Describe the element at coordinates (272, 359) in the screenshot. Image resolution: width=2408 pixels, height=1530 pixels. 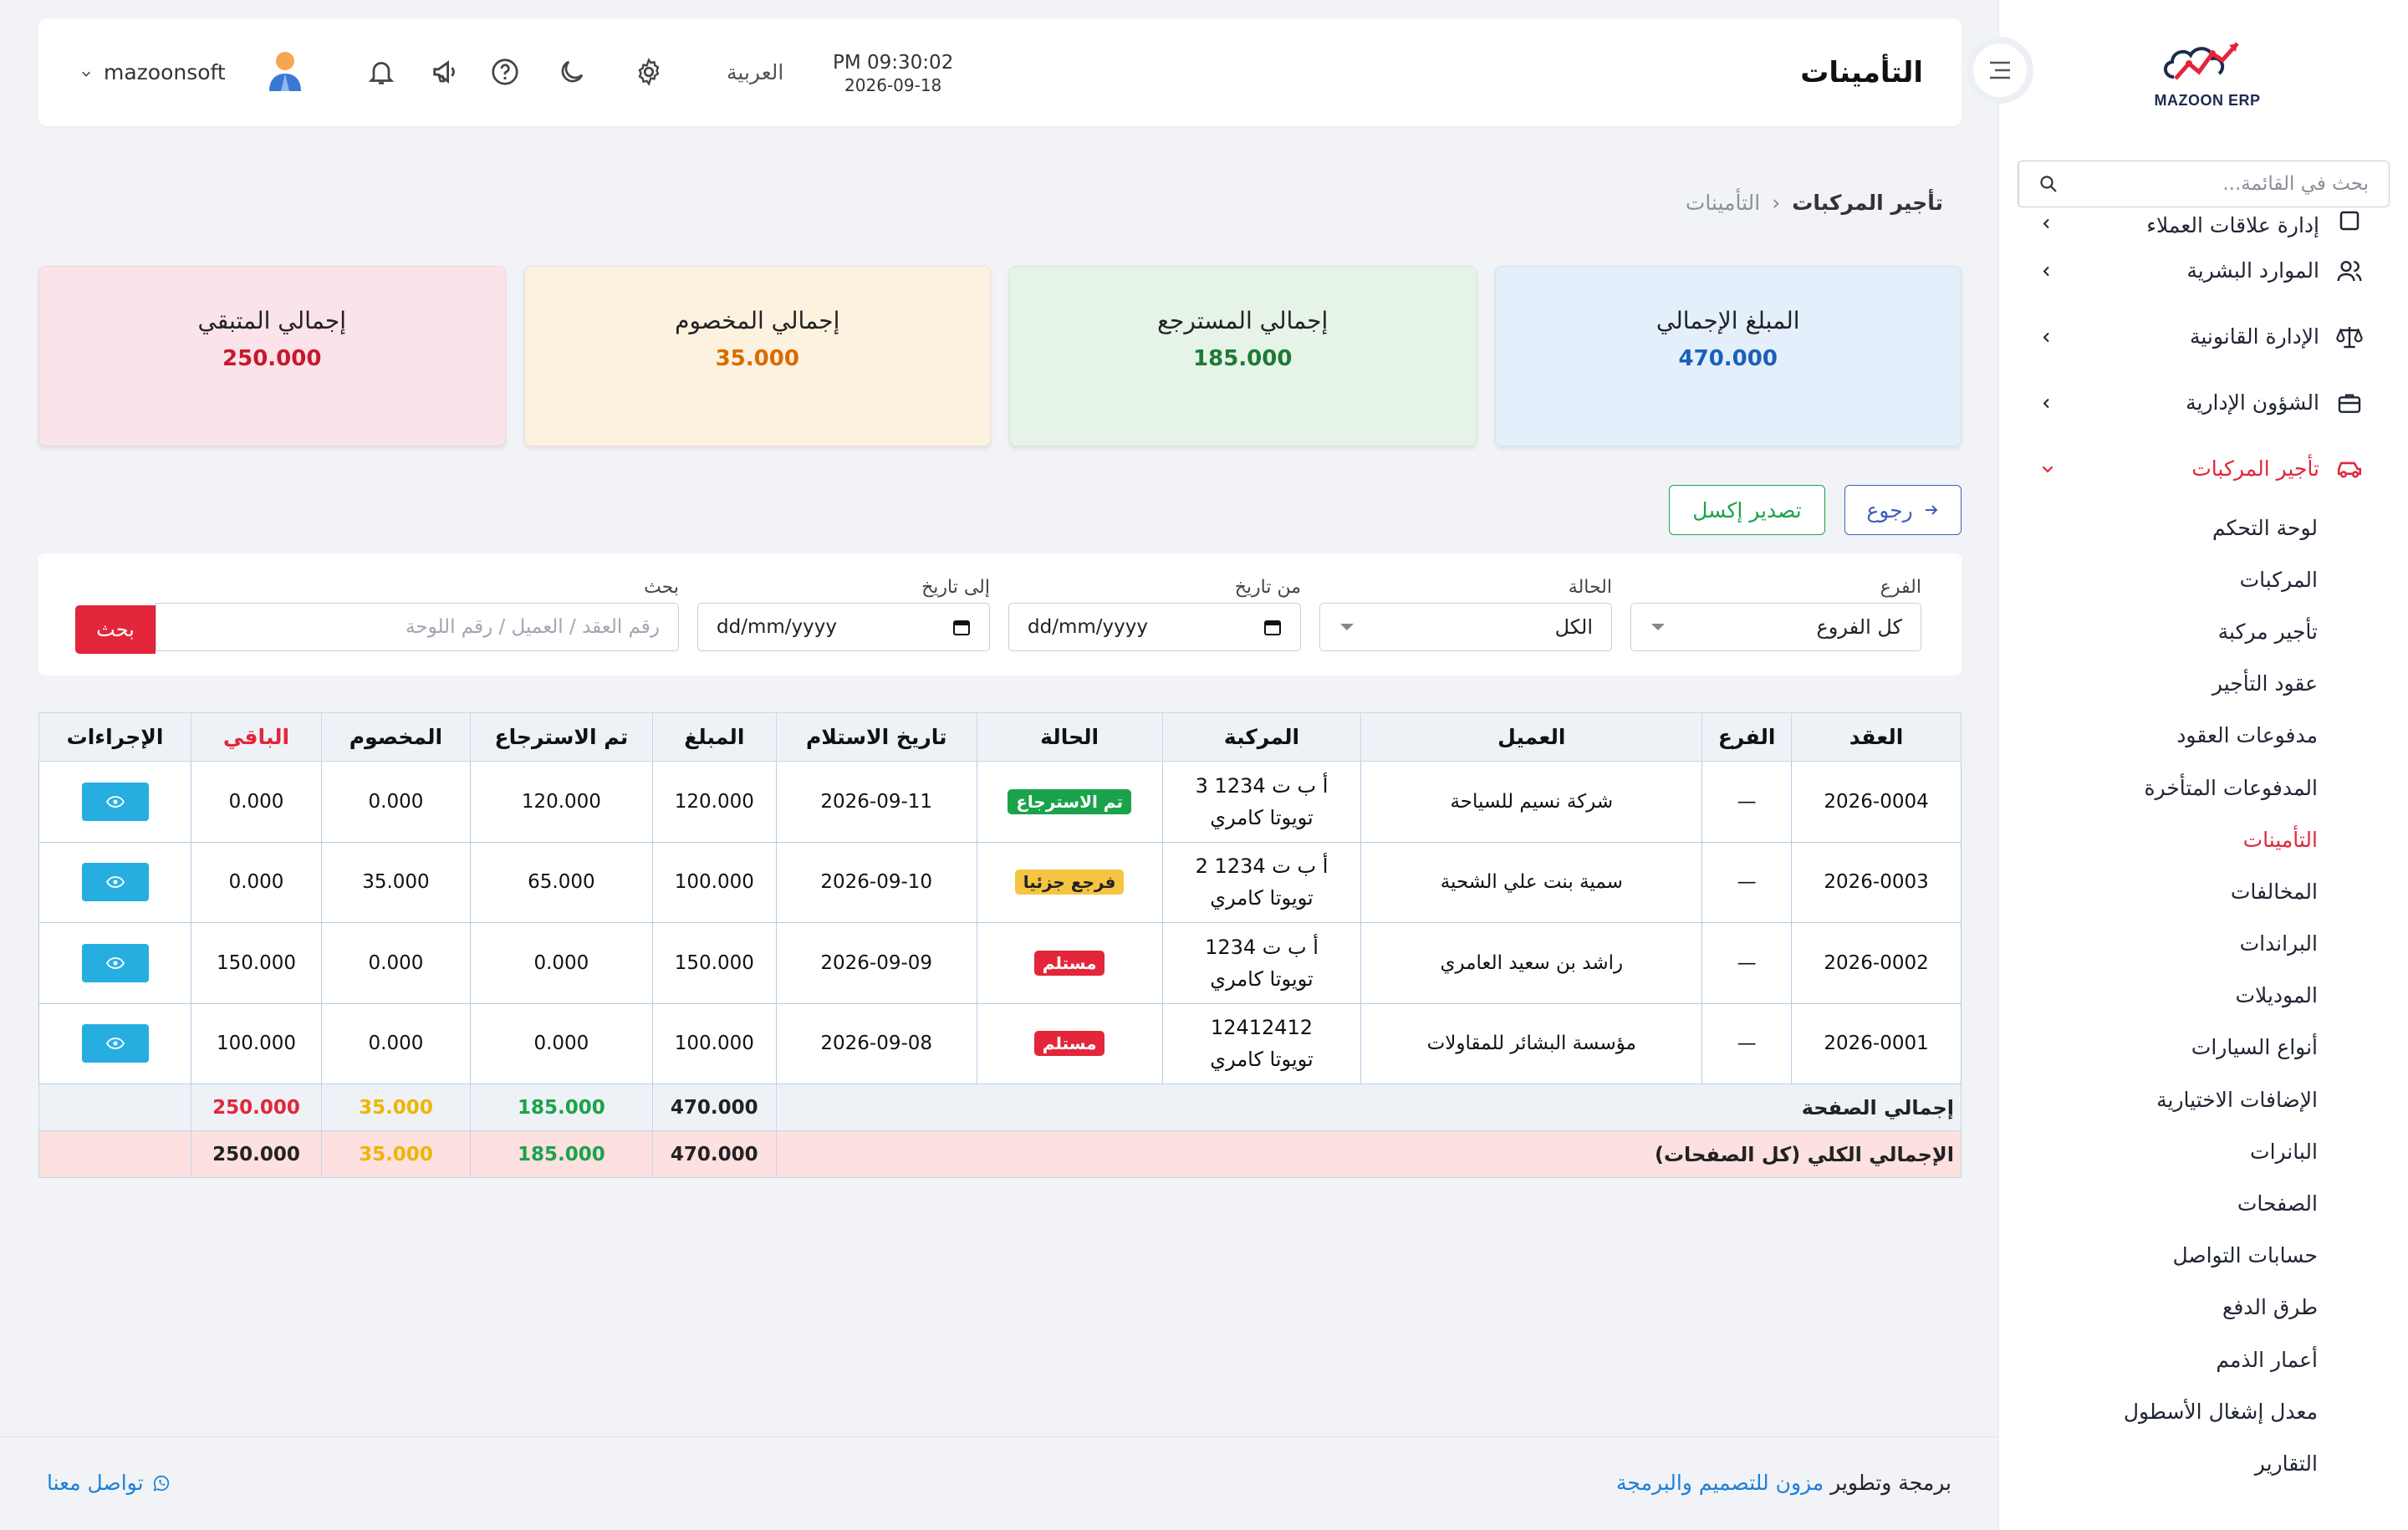
I see `card-value: 250.000` at that location.